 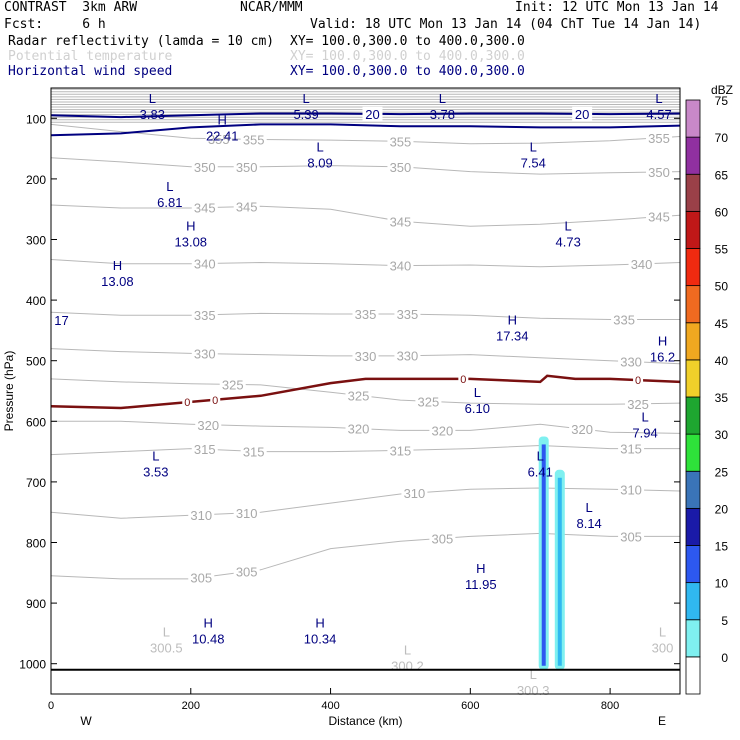 I want to click on colorbar-level-label: 40, so click(x=722, y=361).